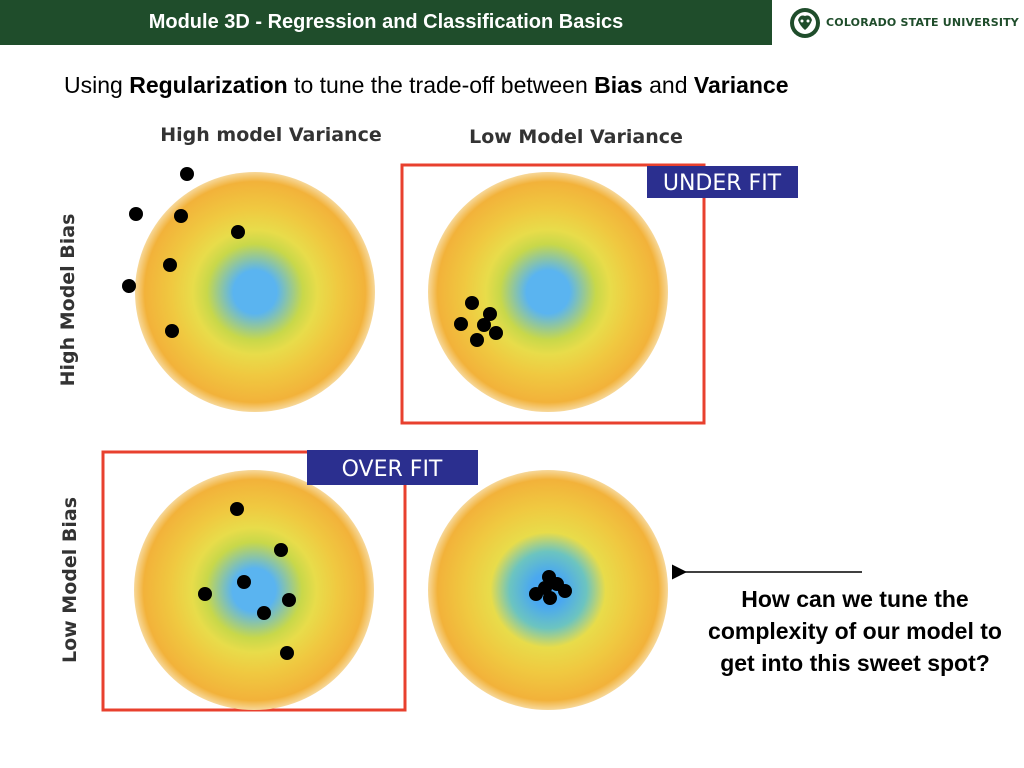  I want to click on row-label-high-bias: High Model Bias, so click(68, 300).